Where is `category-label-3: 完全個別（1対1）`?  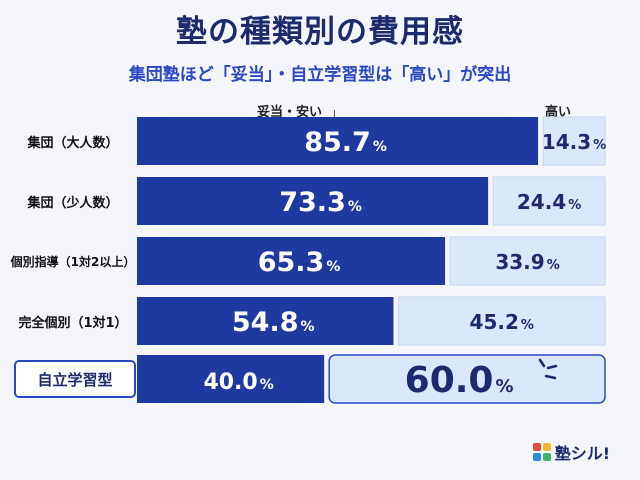
category-label-3: 完全個別（1対1） is located at coordinates (73, 323).